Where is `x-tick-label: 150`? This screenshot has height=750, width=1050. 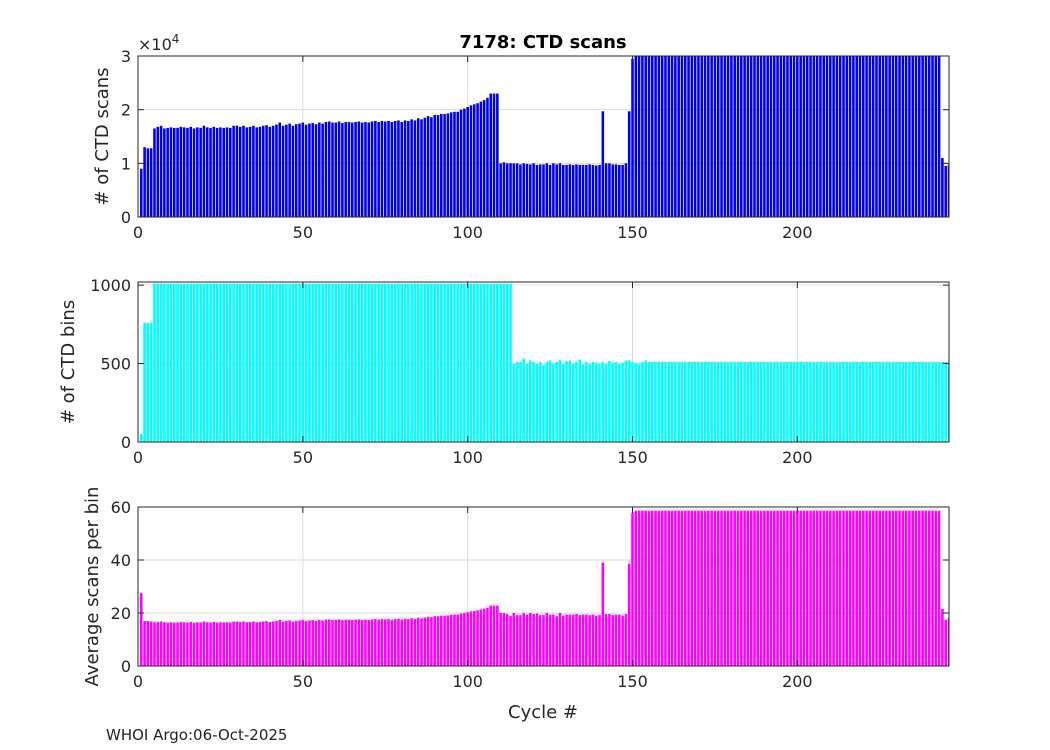
x-tick-label: 150 is located at coordinates (632, 232).